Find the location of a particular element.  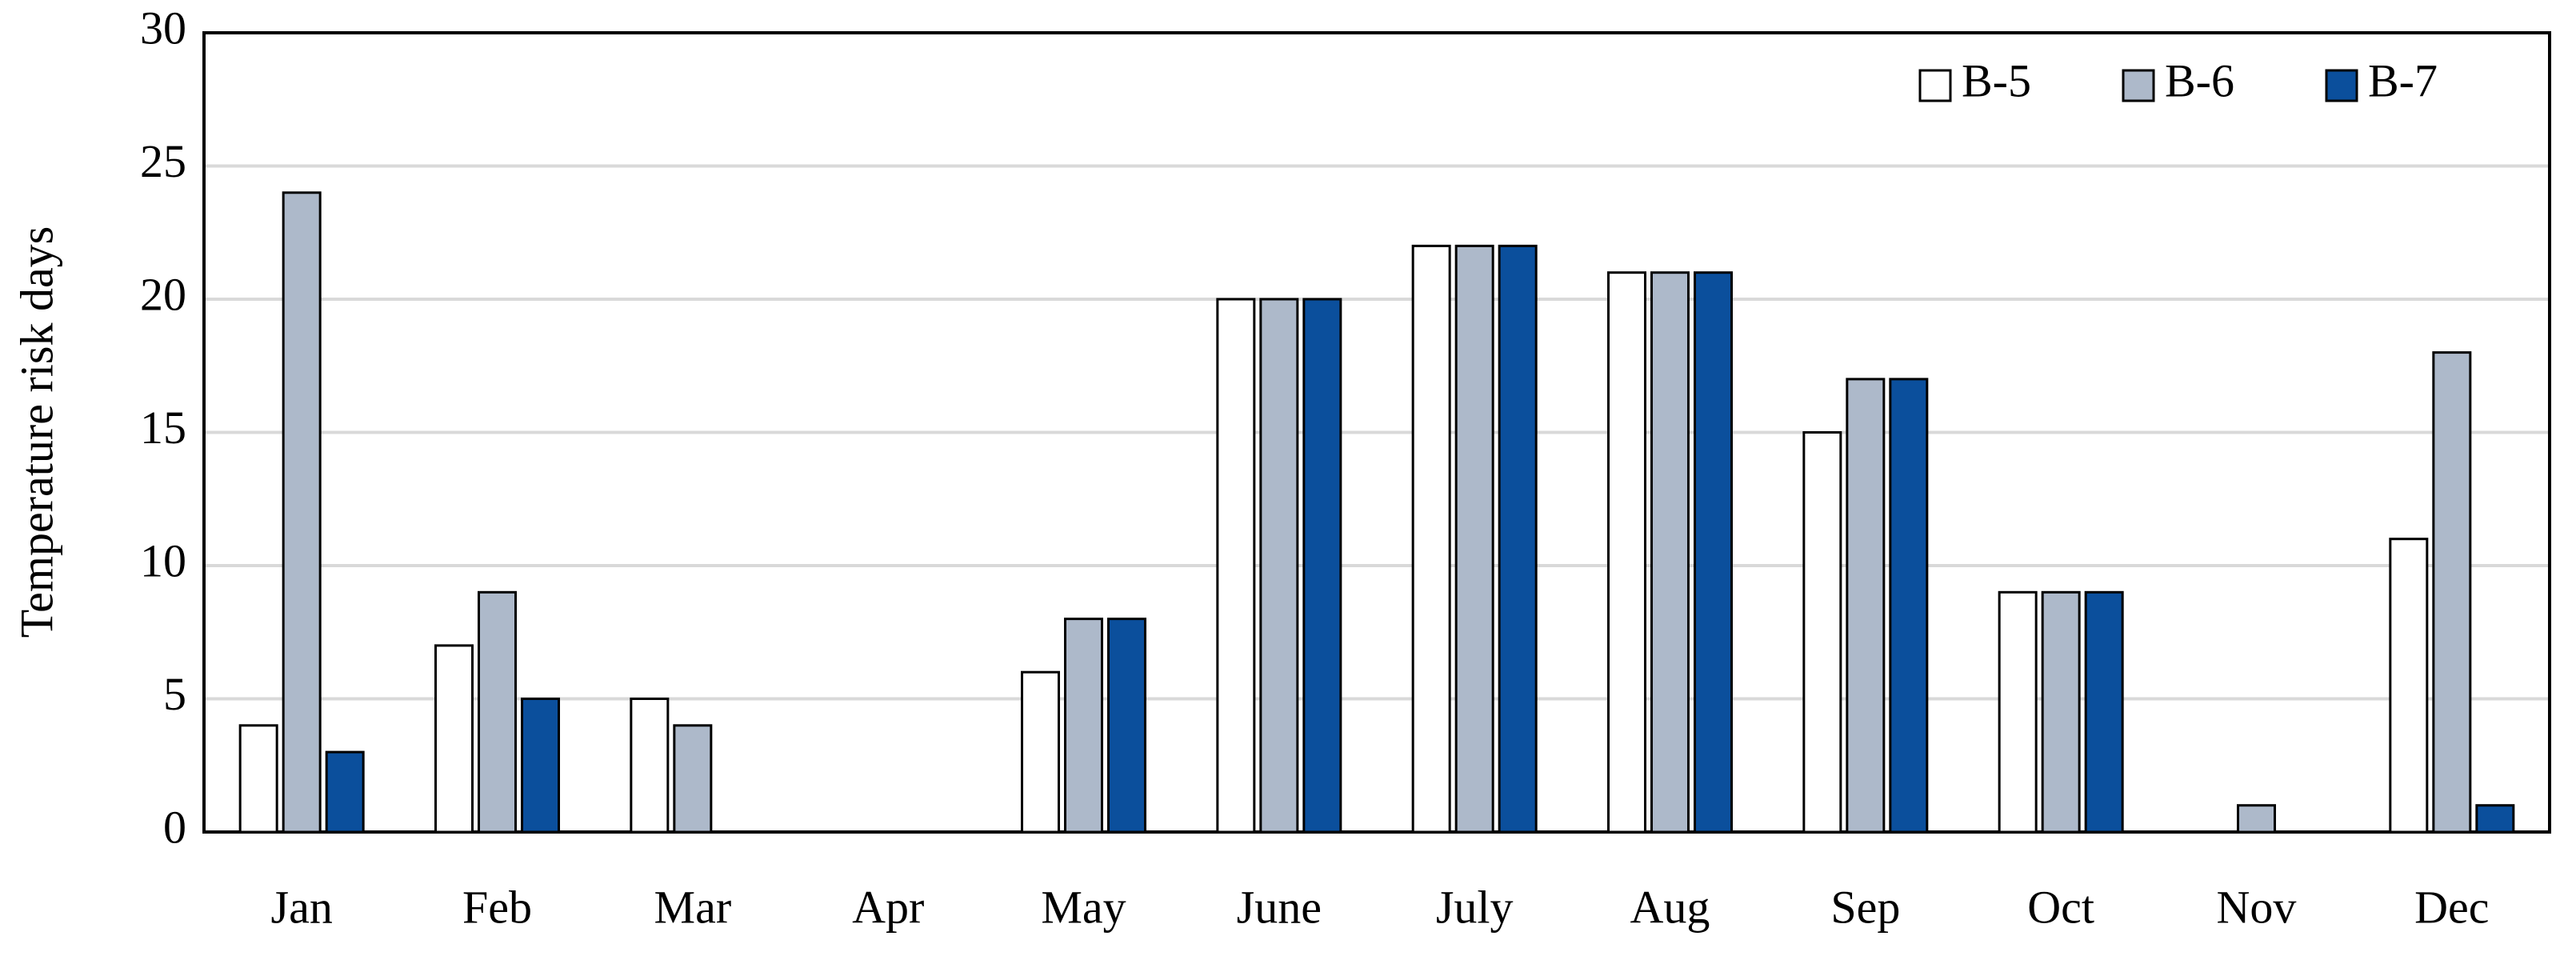

y-tick-label: 10 is located at coordinates (163, 560).